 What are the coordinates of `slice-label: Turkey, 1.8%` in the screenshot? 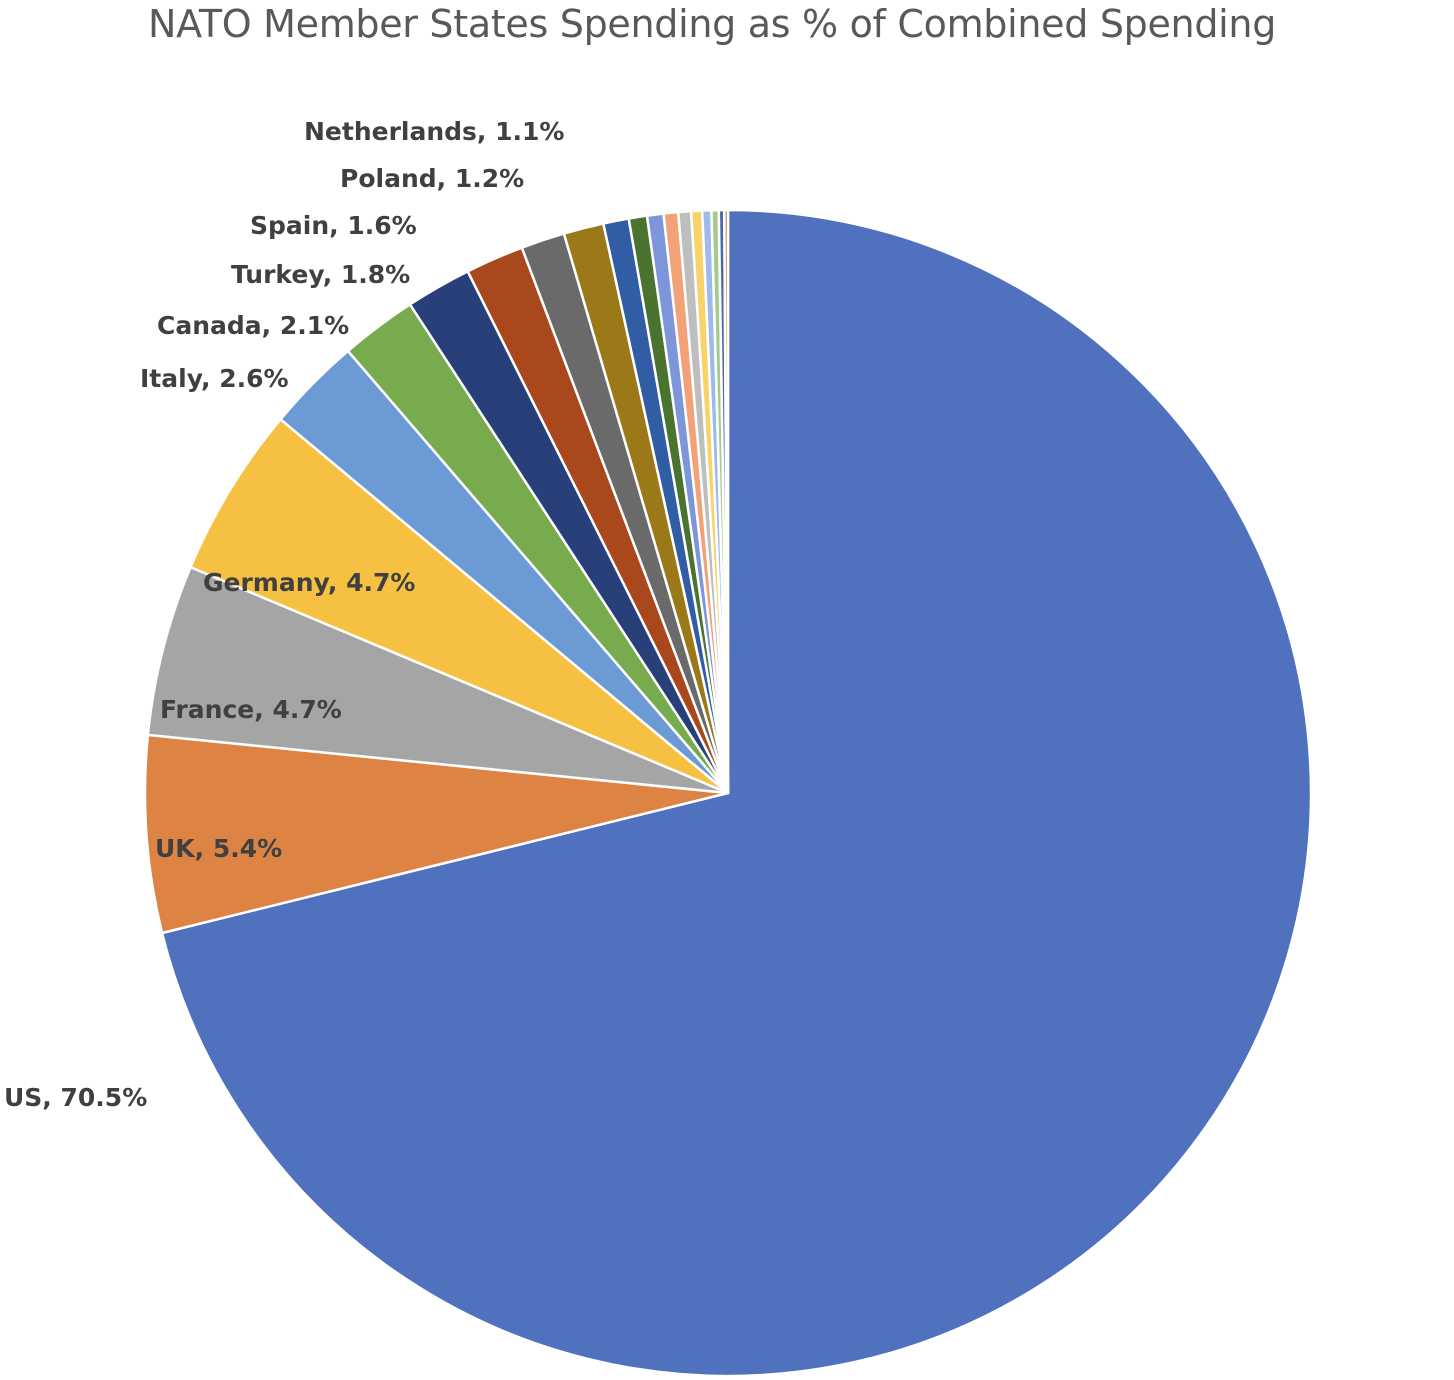 It's located at (320, 274).